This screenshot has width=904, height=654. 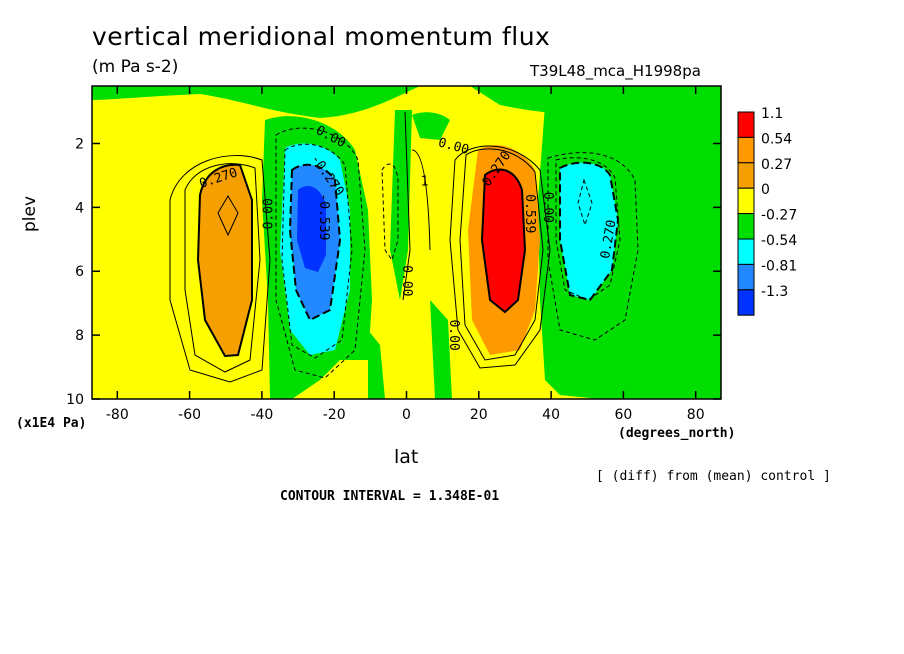 I want to click on x-tick-label: 40, so click(x=551, y=415).